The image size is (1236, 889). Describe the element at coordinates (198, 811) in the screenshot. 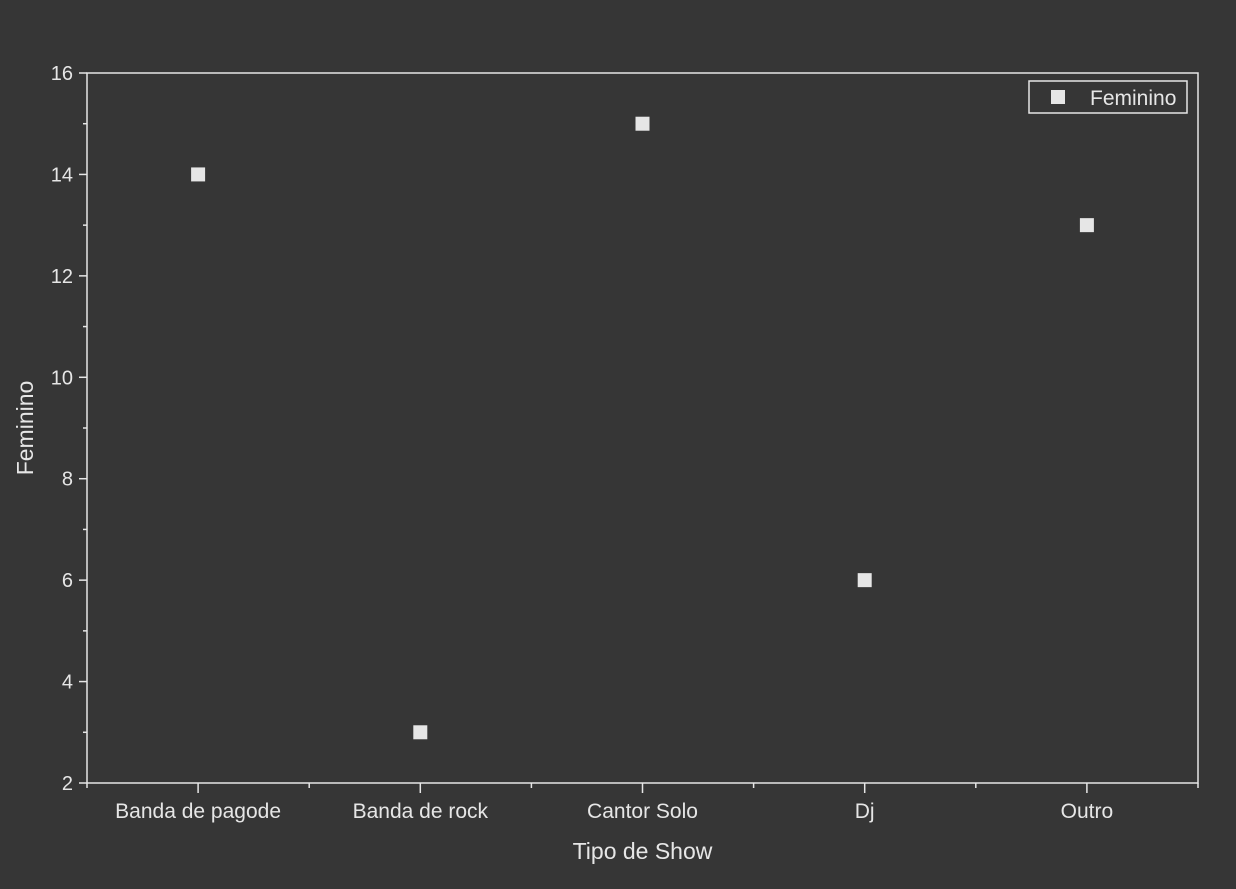

I see `x-tick-label: Banda de pagode` at that location.